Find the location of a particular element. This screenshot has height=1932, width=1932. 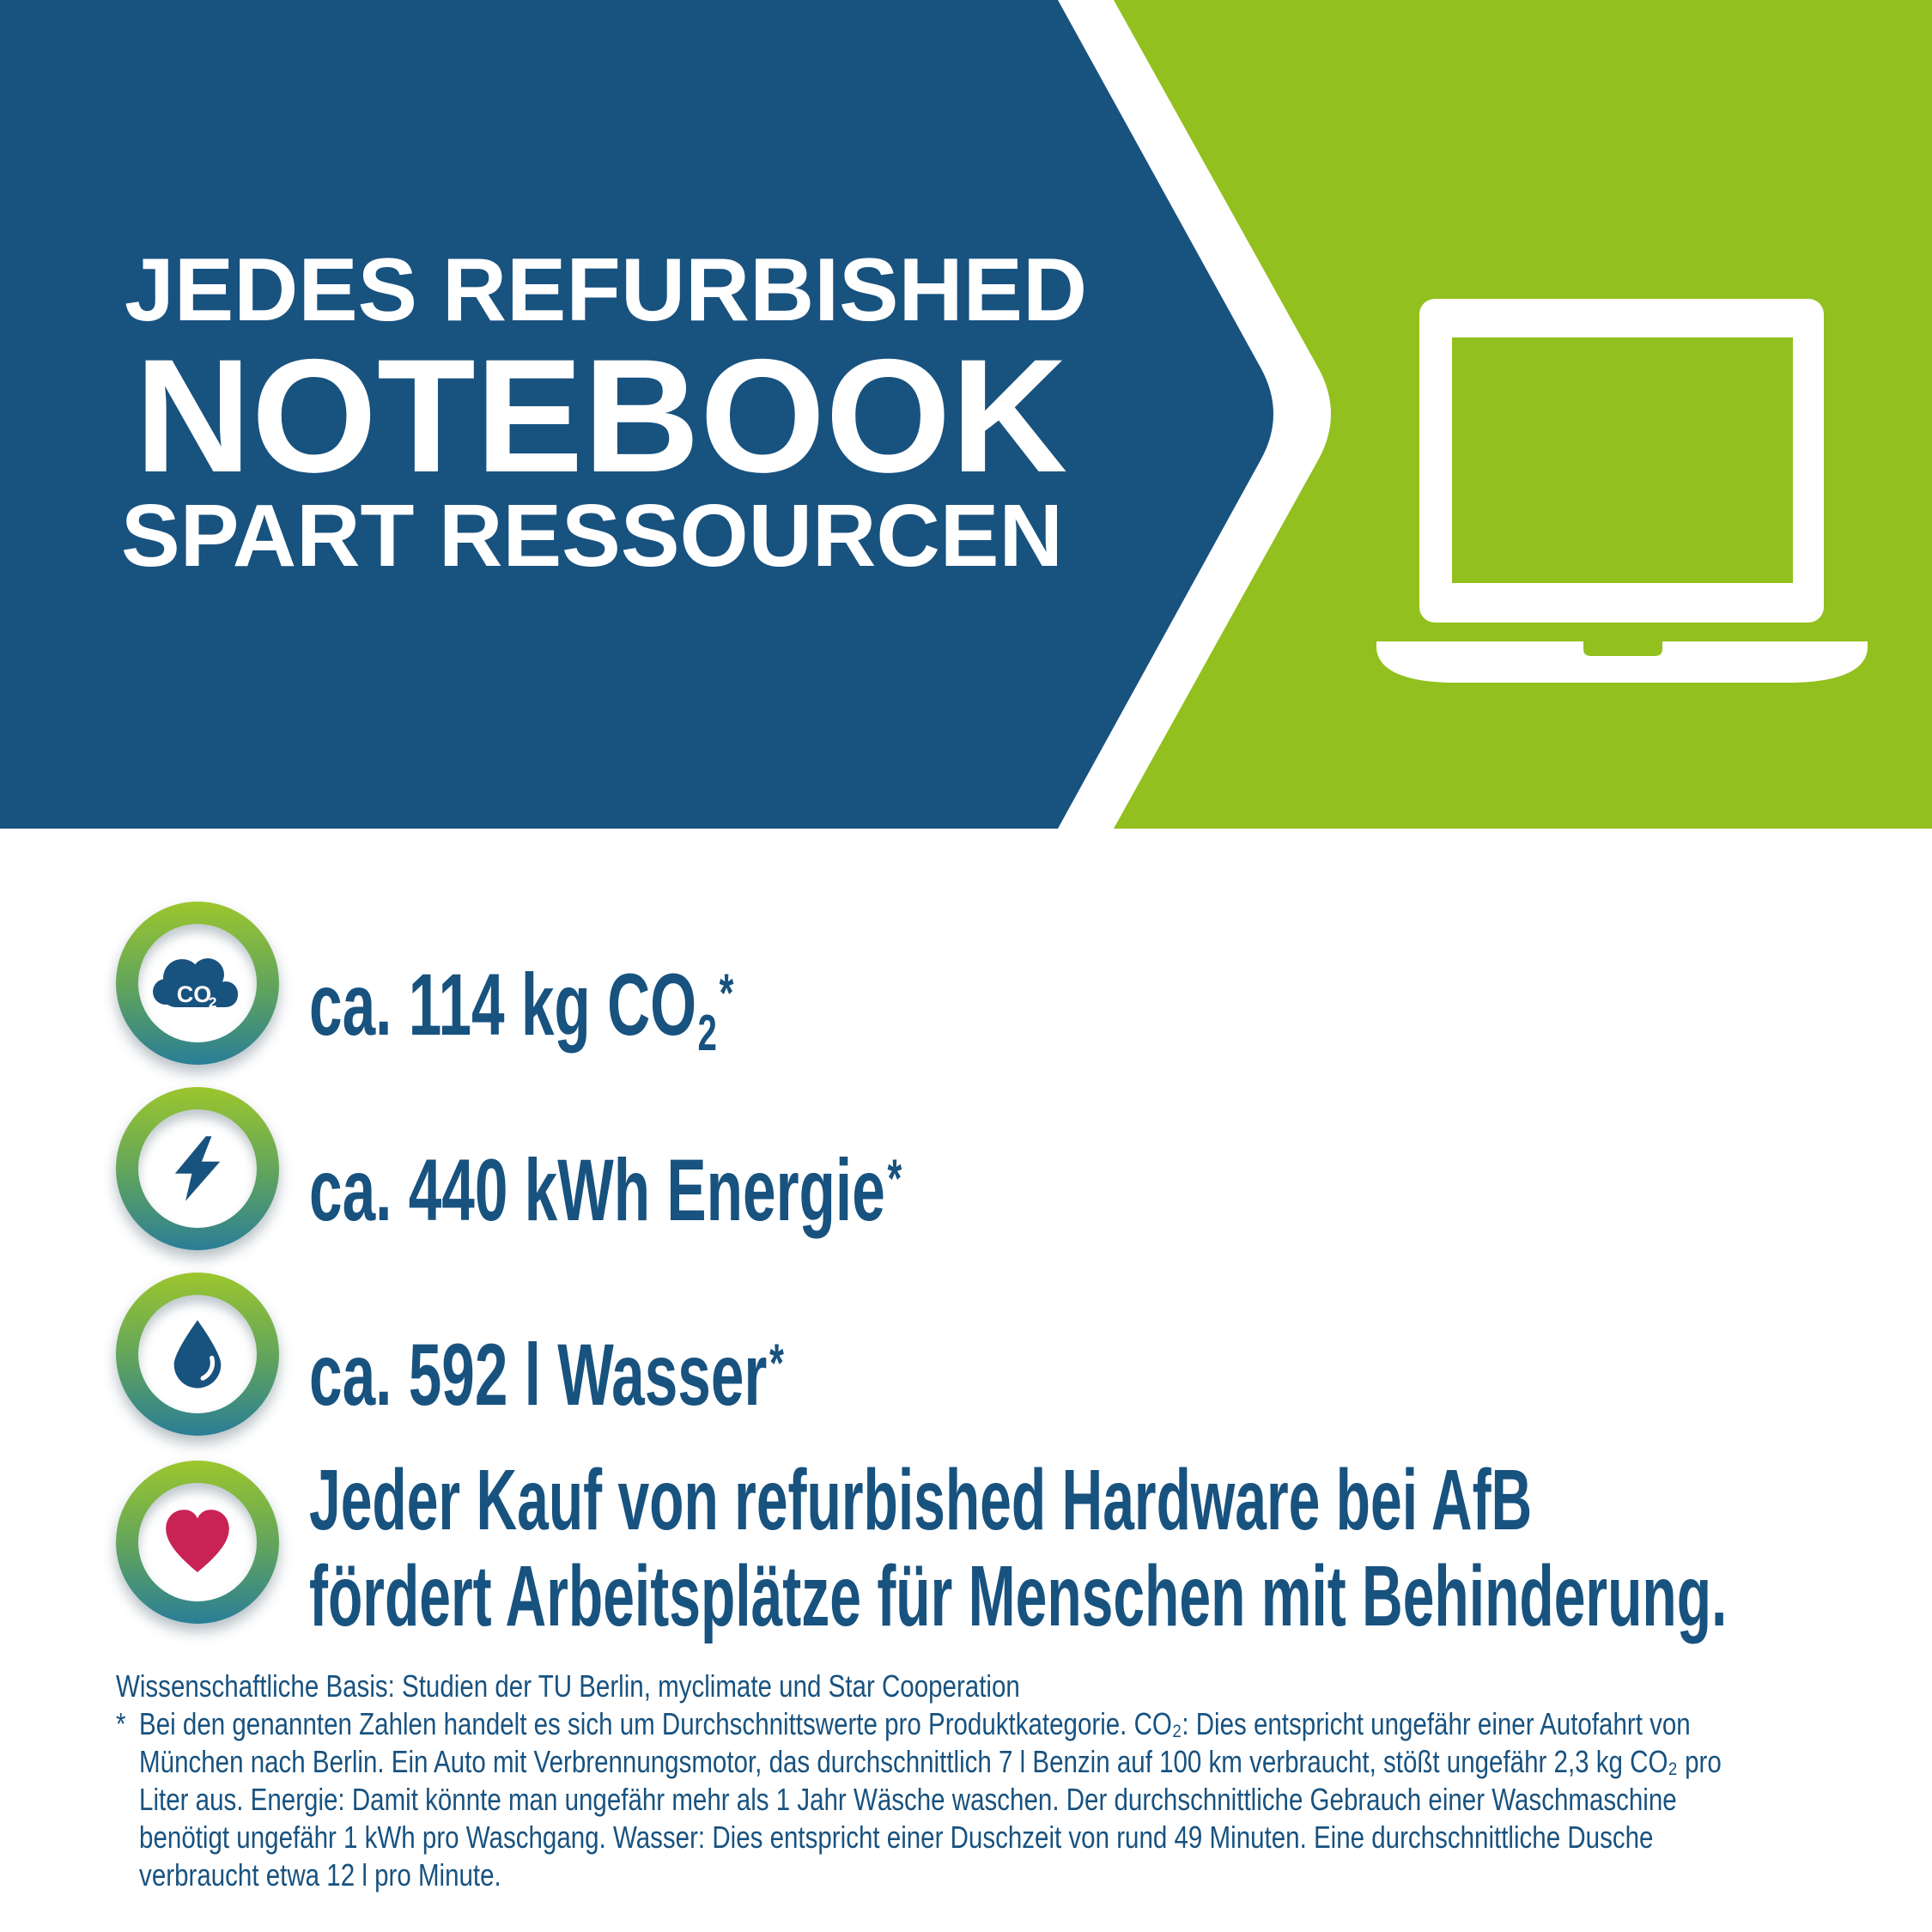

laptop-icon is located at coordinates (1622, 491).